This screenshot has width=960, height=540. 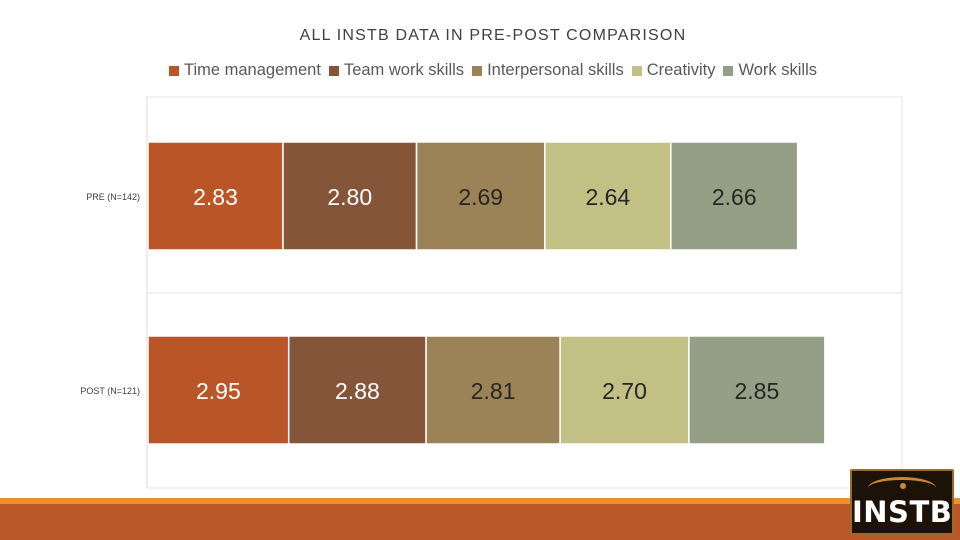 I want to click on legend-label: Time management, so click(x=252, y=70).